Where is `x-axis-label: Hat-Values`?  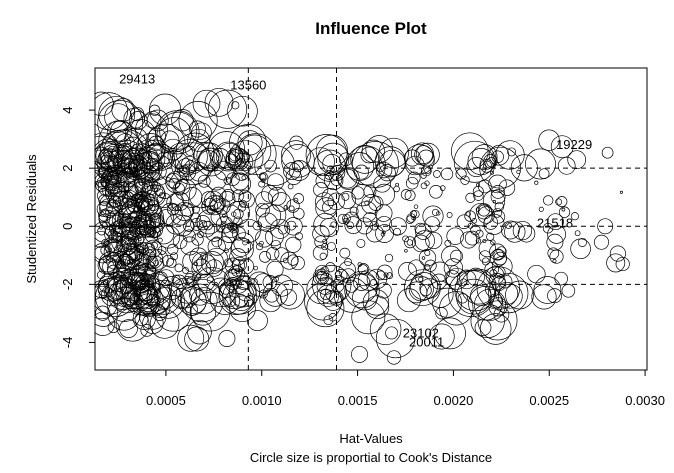 x-axis-label: Hat-Values is located at coordinates (371, 438).